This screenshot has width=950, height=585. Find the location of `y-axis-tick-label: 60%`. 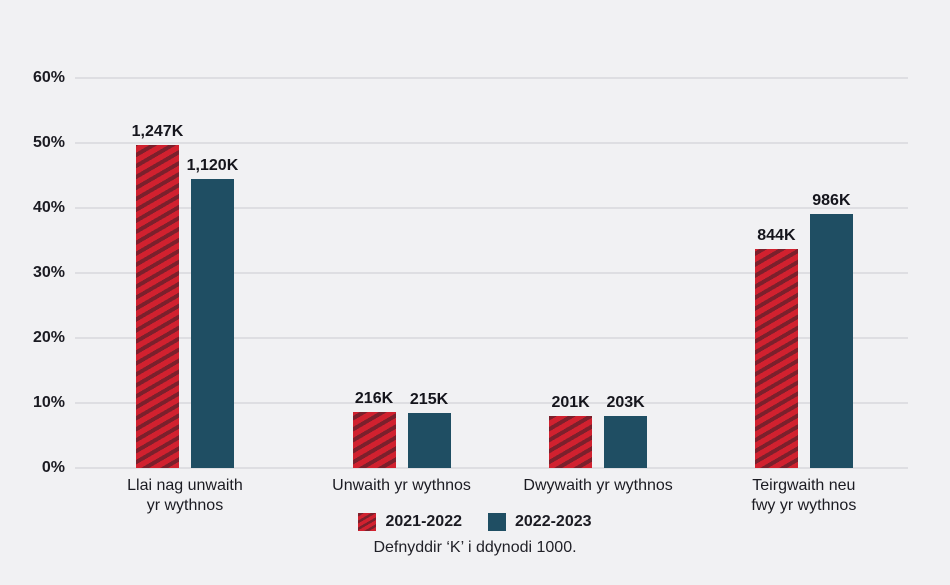

y-axis-tick-label: 60% is located at coordinates (48, 77).